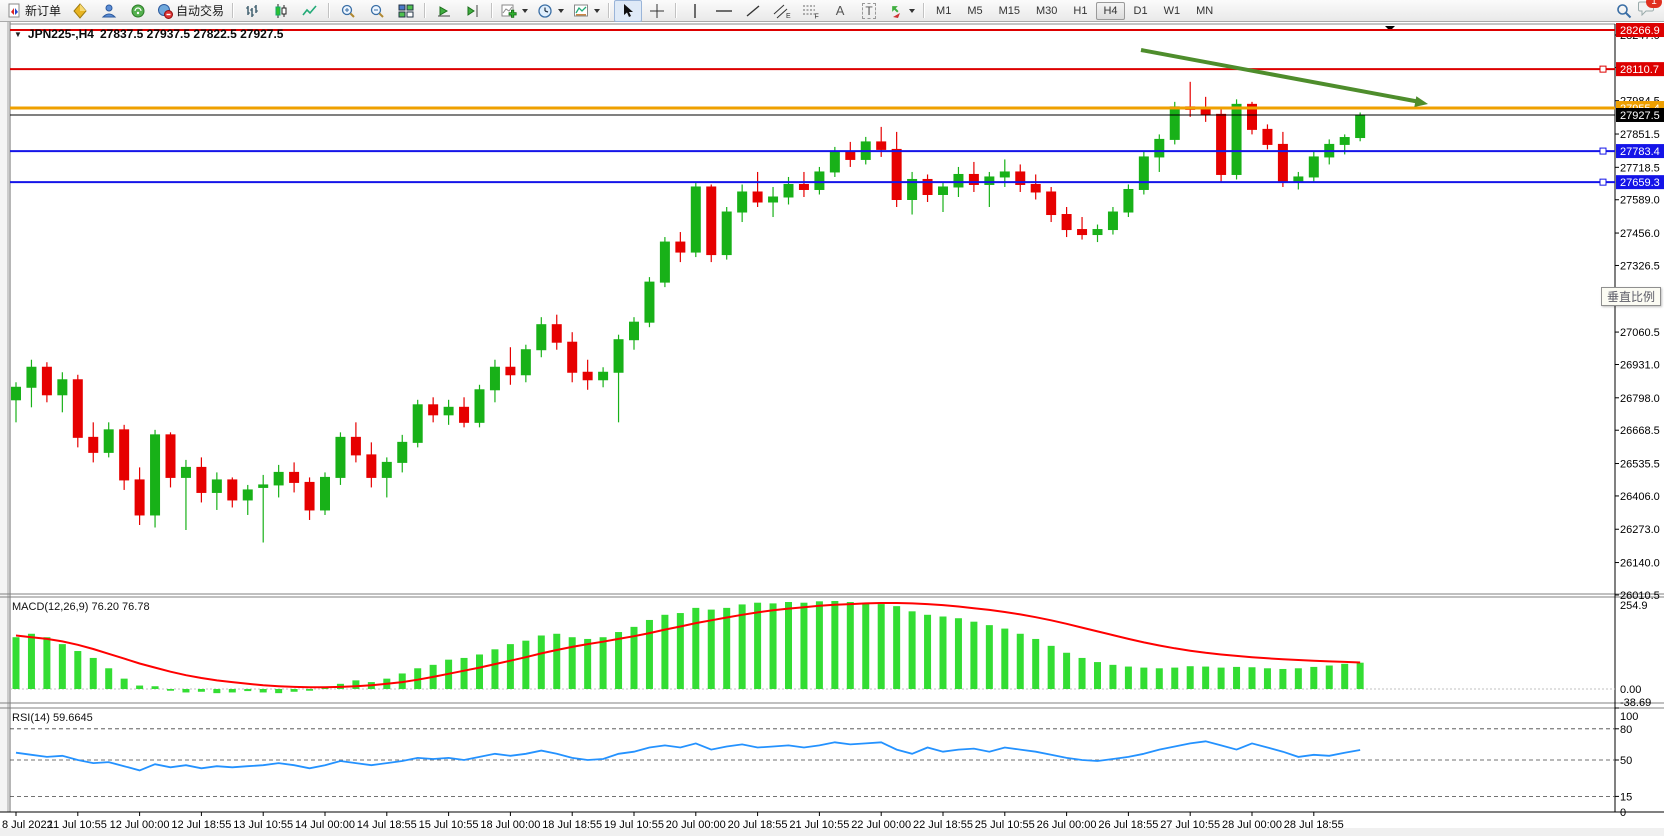  I want to click on templates-button, so click(586, 11).